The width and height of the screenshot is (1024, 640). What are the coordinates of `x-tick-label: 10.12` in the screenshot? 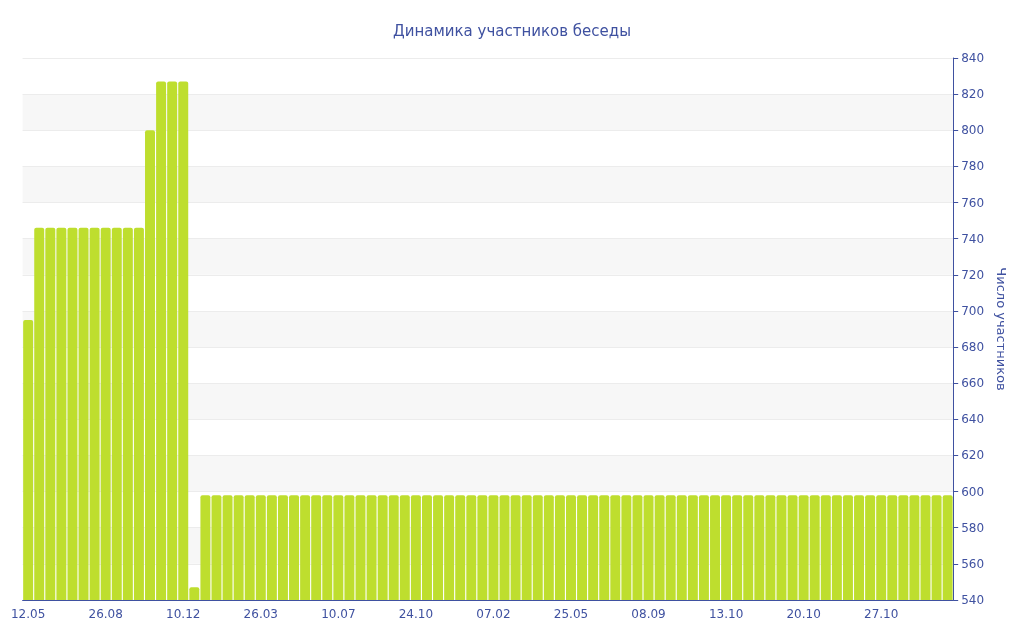 It's located at (183, 614).